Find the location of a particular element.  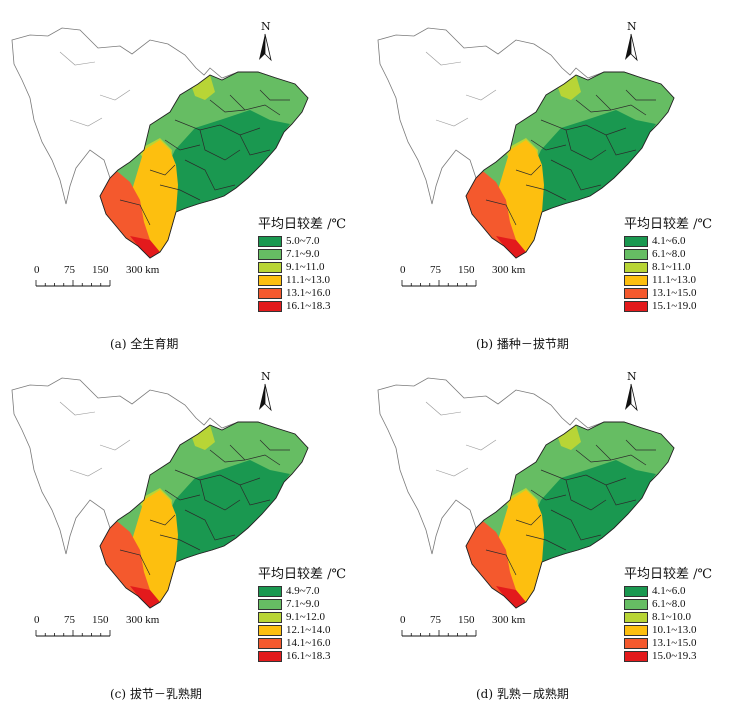

legend-entry: 4.9~7.0 is located at coordinates (302, 591).